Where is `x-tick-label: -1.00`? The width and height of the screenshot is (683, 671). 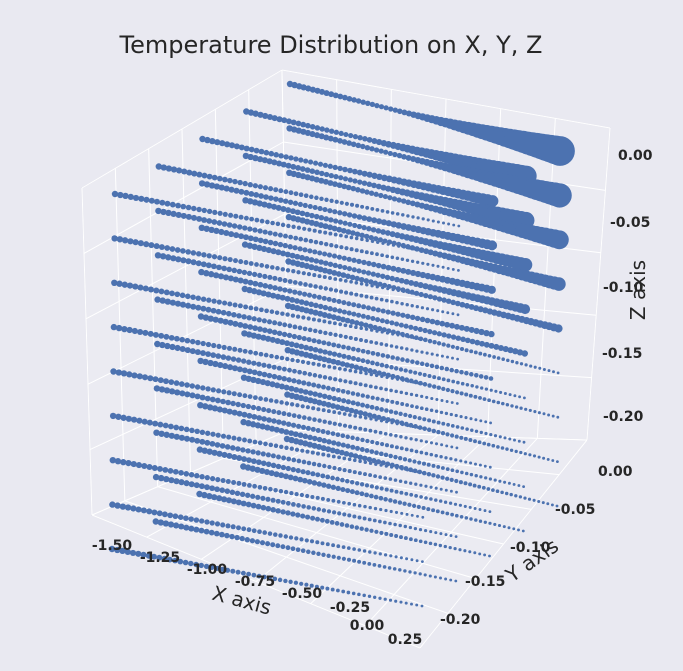 x-tick-label: -1.00 is located at coordinates (207, 570).